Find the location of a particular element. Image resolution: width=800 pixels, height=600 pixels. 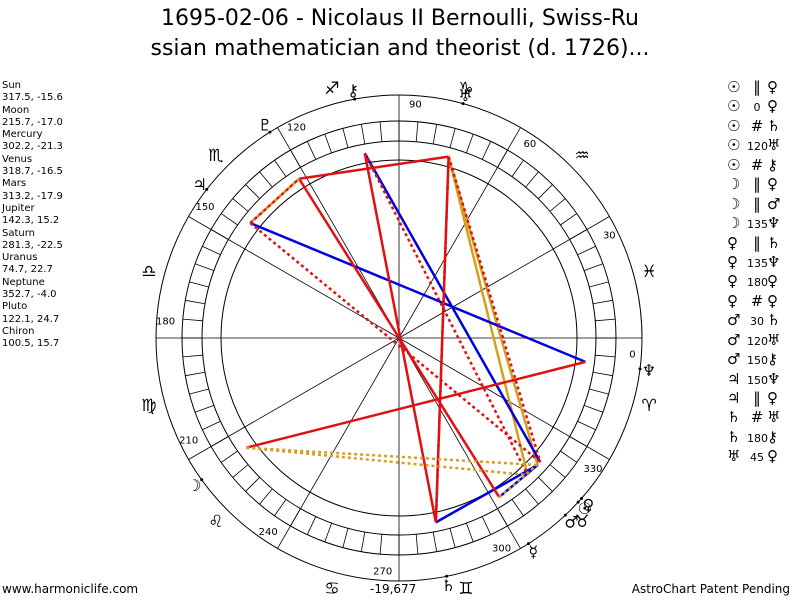

planet-name: Moon is located at coordinates (16, 110).